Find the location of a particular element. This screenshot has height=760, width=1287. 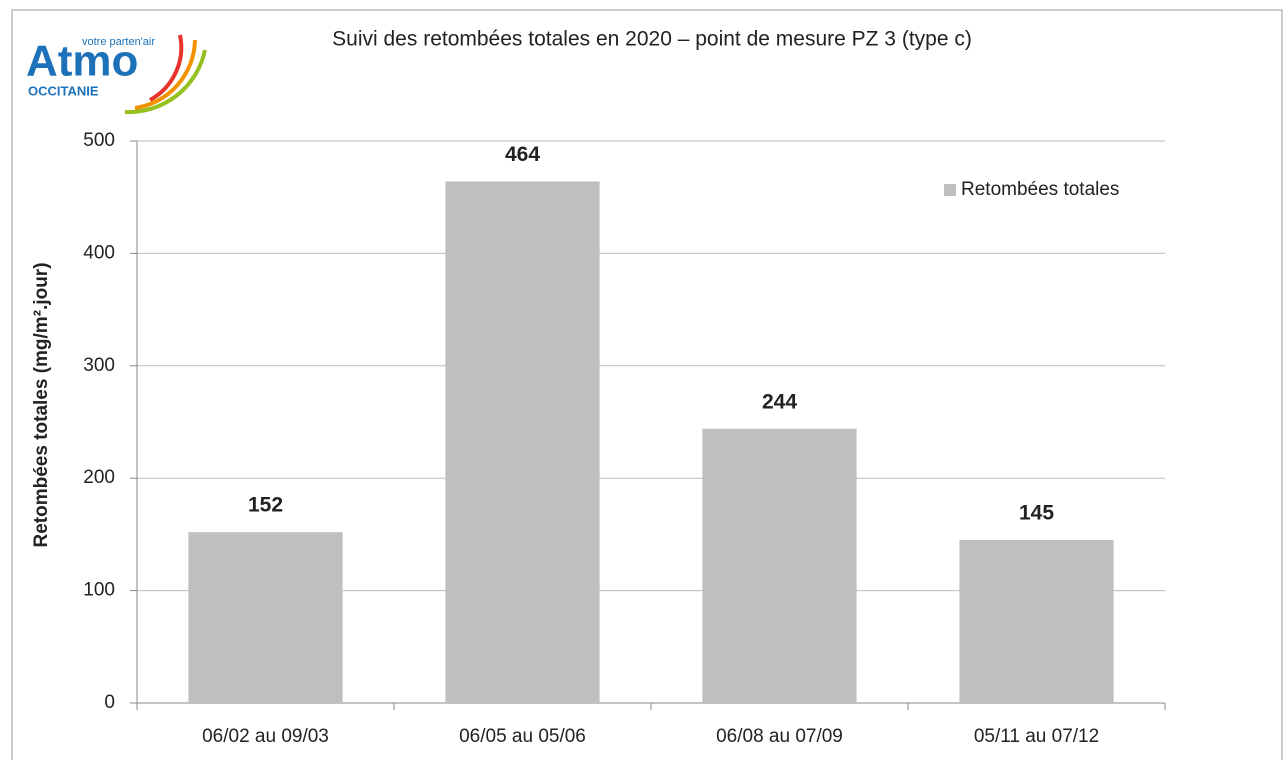

logo-region: OCCITANIE is located at coordinates (63, 90).